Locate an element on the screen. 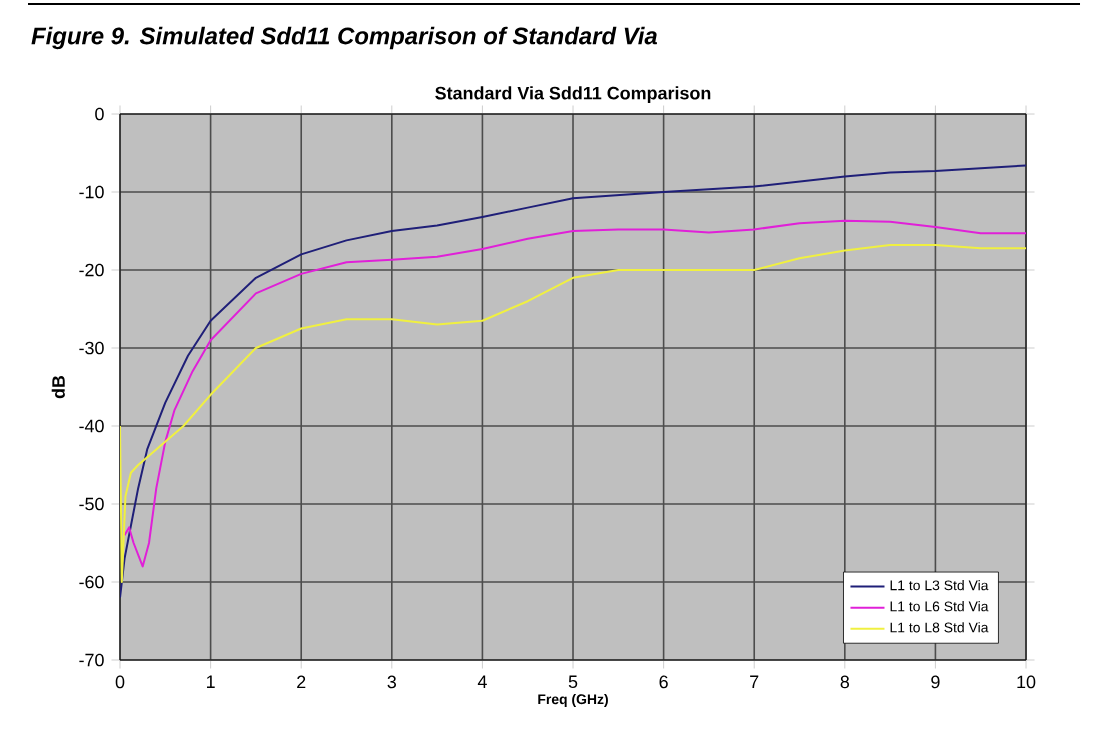 The width and height of the screenshot is (1102, 750). x-tick-label: 10 is located at coordinates (1026, 682).